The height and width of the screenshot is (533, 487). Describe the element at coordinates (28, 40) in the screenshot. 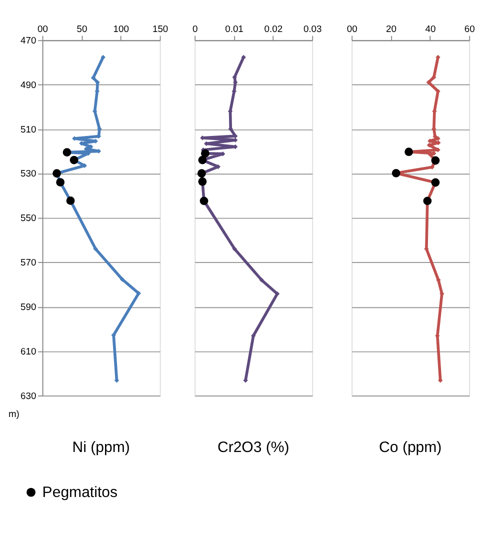

I see `y-tick-label: 470` at that location.